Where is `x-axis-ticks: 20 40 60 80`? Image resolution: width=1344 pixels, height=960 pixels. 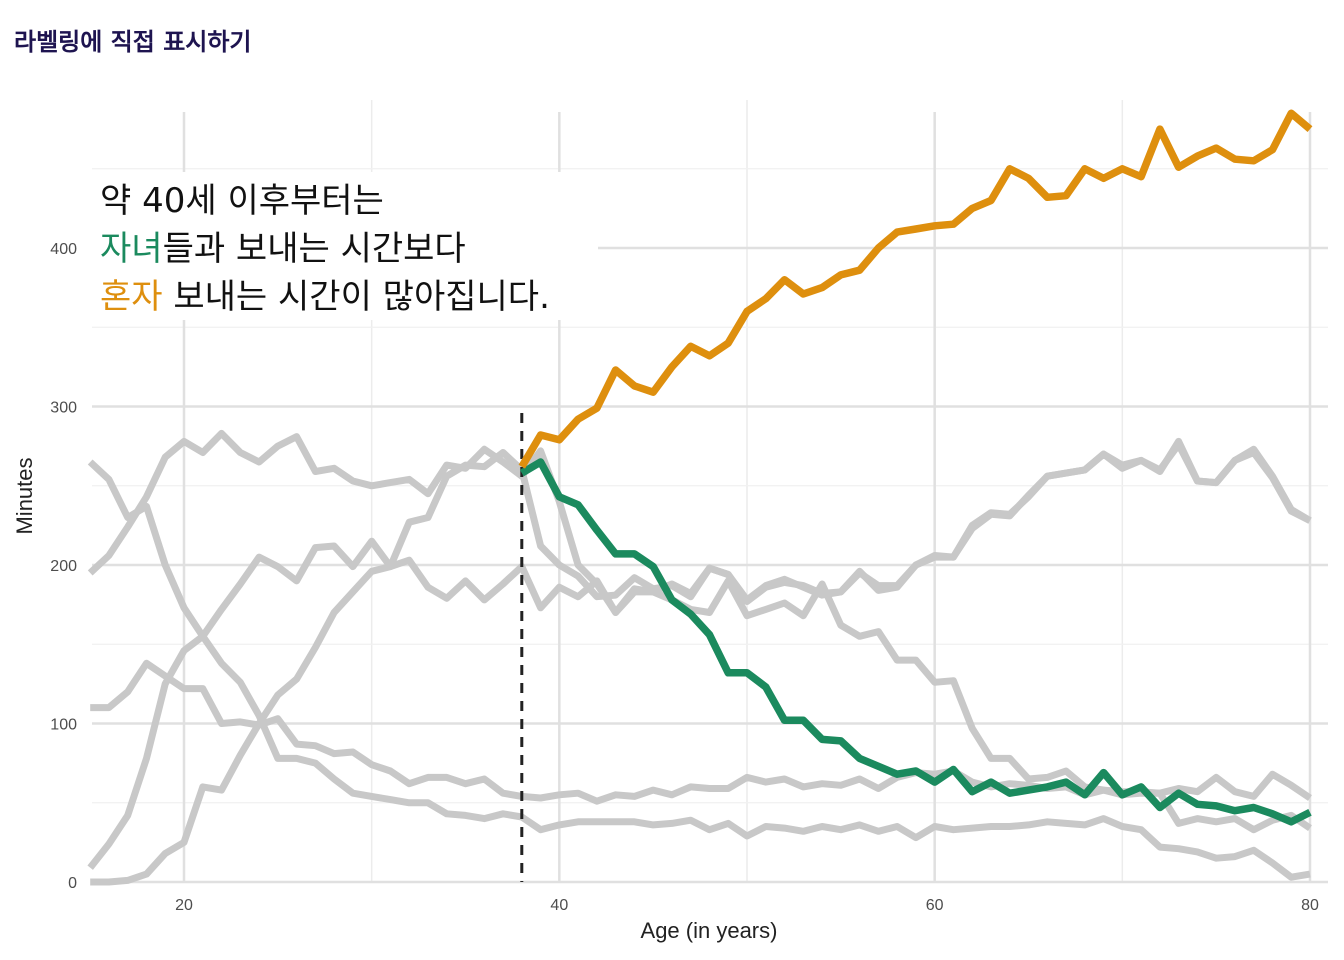 x-axis-ticks: 20 40 60 80 is located at coordinates (747, 905).